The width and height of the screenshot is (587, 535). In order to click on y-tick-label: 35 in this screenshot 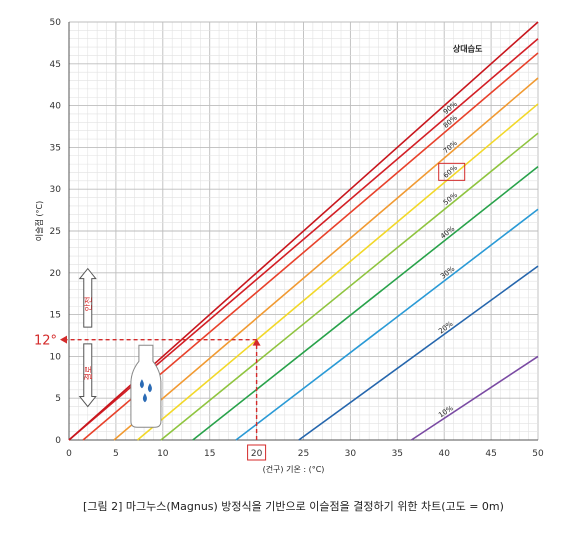, I will do `click(55, 148)`.